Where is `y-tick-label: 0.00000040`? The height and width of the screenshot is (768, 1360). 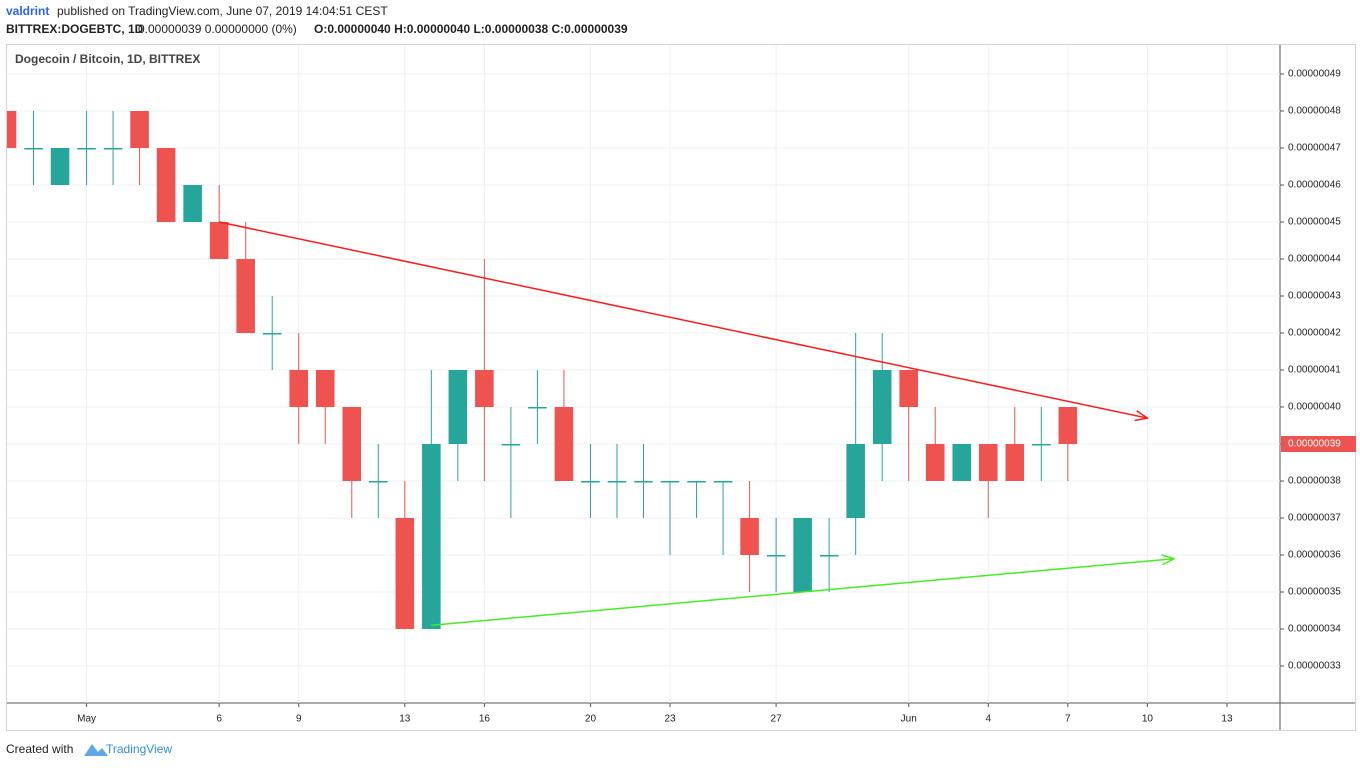
y-tick-label: 0.00000040 is located at coordinates (1314, 407).